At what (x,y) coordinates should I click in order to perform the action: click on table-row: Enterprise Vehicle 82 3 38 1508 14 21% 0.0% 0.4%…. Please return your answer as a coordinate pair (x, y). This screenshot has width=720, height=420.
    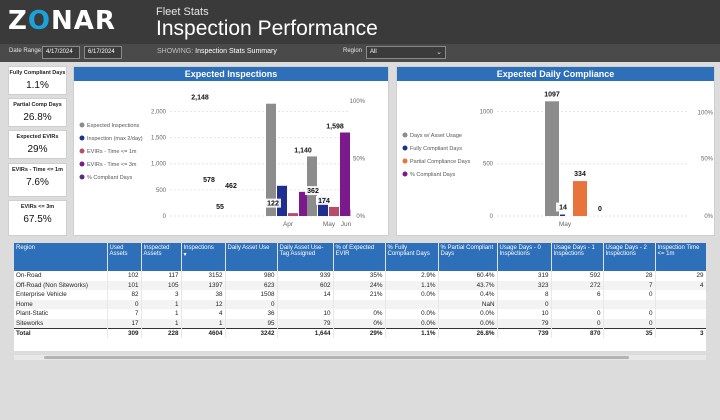
    Looking at the image, I should click on (360, 295).